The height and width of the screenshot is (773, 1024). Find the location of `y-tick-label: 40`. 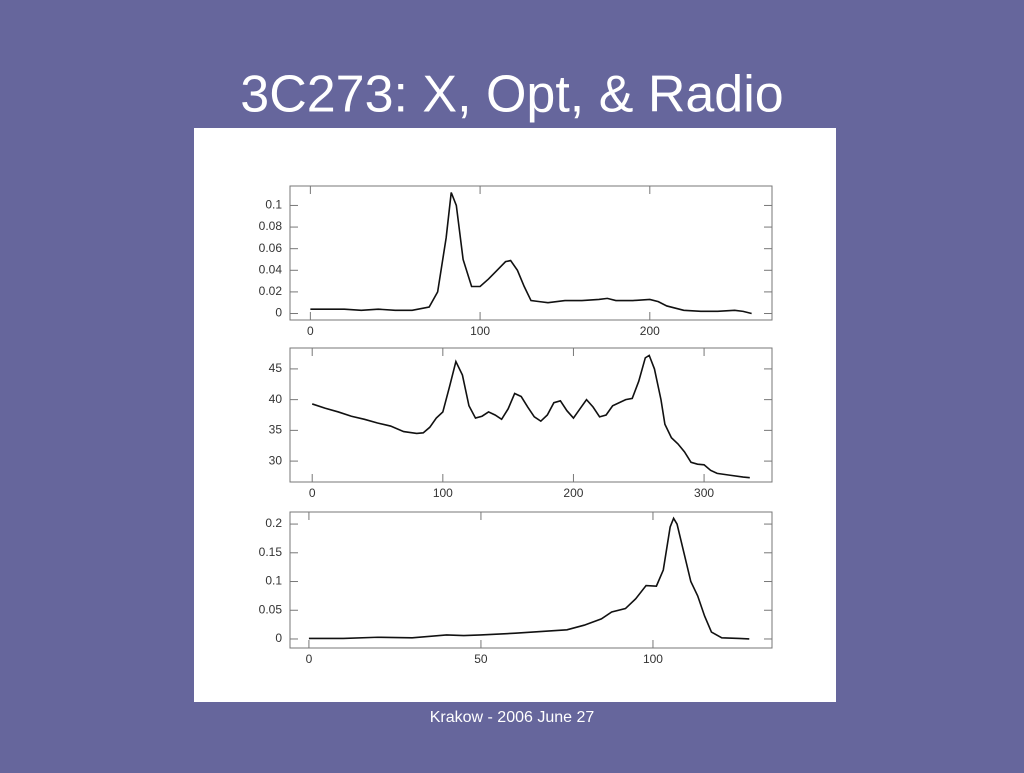

y-tick-label: 40 is located at coordinates (276, 399).